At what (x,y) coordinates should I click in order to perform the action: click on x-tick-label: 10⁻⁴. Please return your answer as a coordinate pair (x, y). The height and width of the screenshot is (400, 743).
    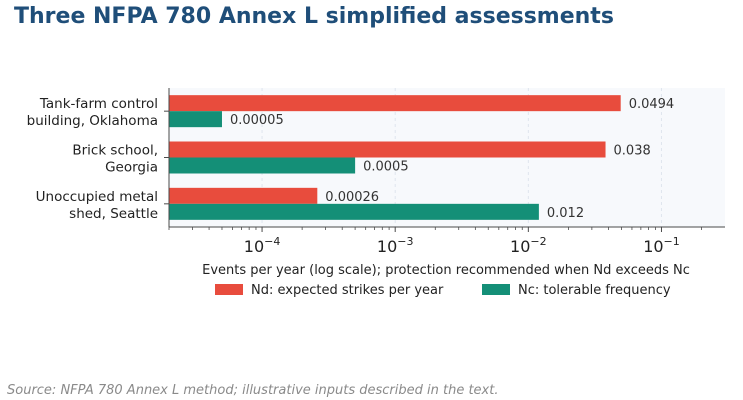
    Looking at the image, I should click on (262, 245).